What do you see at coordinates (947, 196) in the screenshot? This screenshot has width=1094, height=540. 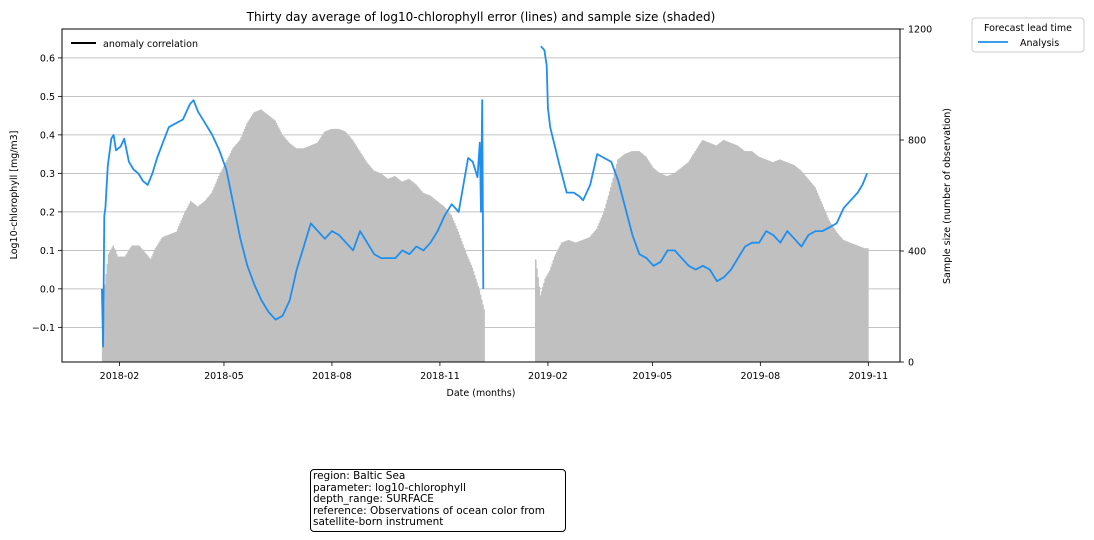 I see `y2-axis-label: Sample size (number of observation)` at bounding box center [947, 196].